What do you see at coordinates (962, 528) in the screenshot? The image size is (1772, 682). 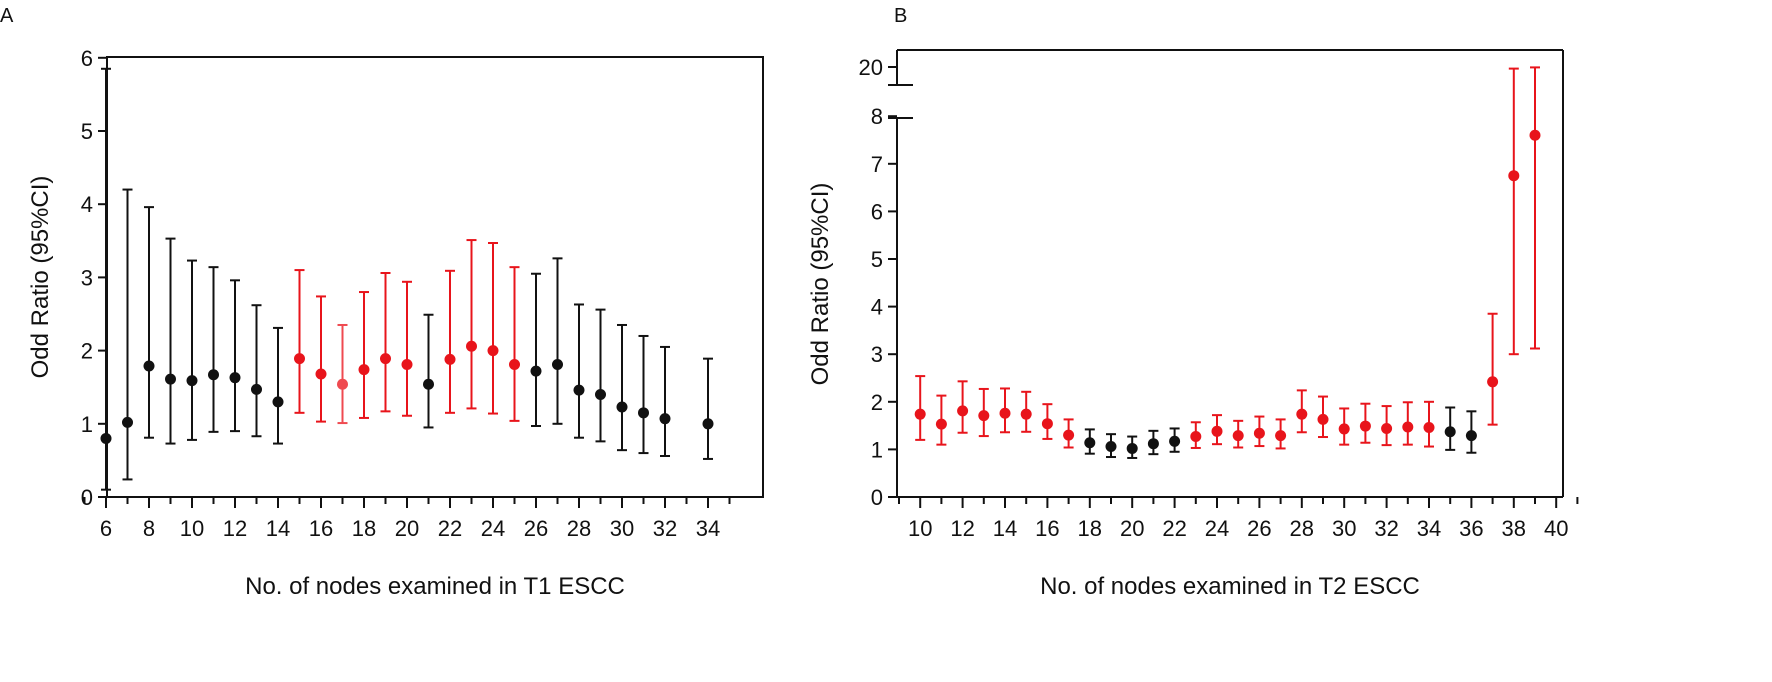 I see `x-tick-label: 12` at bounding box center [962, 528].